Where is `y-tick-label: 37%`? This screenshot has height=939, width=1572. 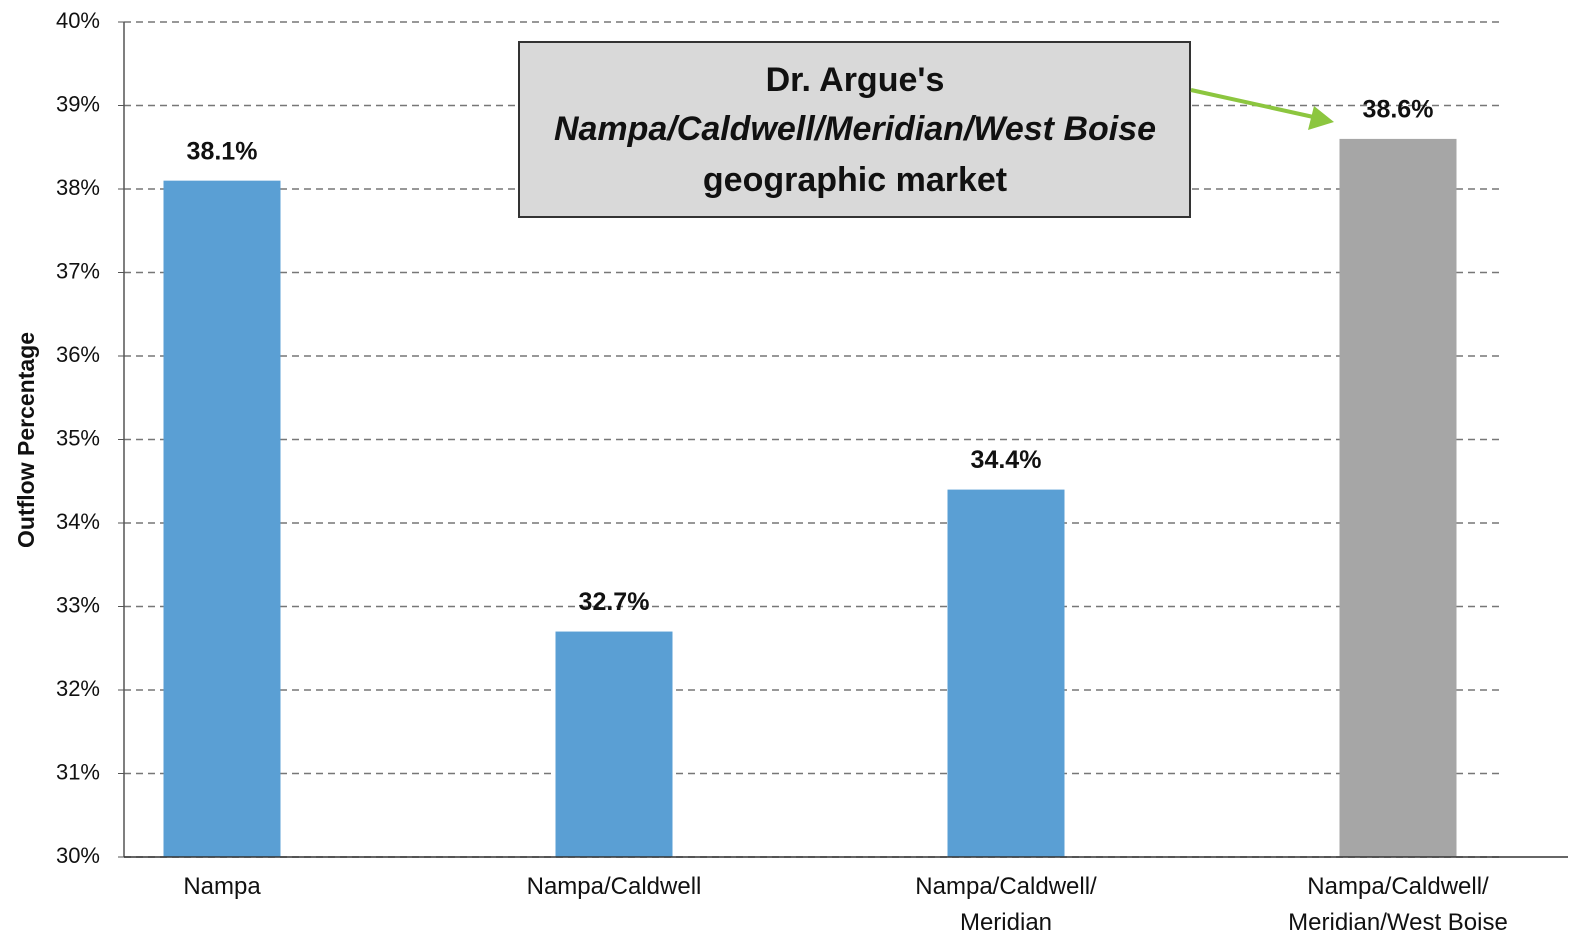
y-tick-label: 37% is located at coordinates (78, 270).